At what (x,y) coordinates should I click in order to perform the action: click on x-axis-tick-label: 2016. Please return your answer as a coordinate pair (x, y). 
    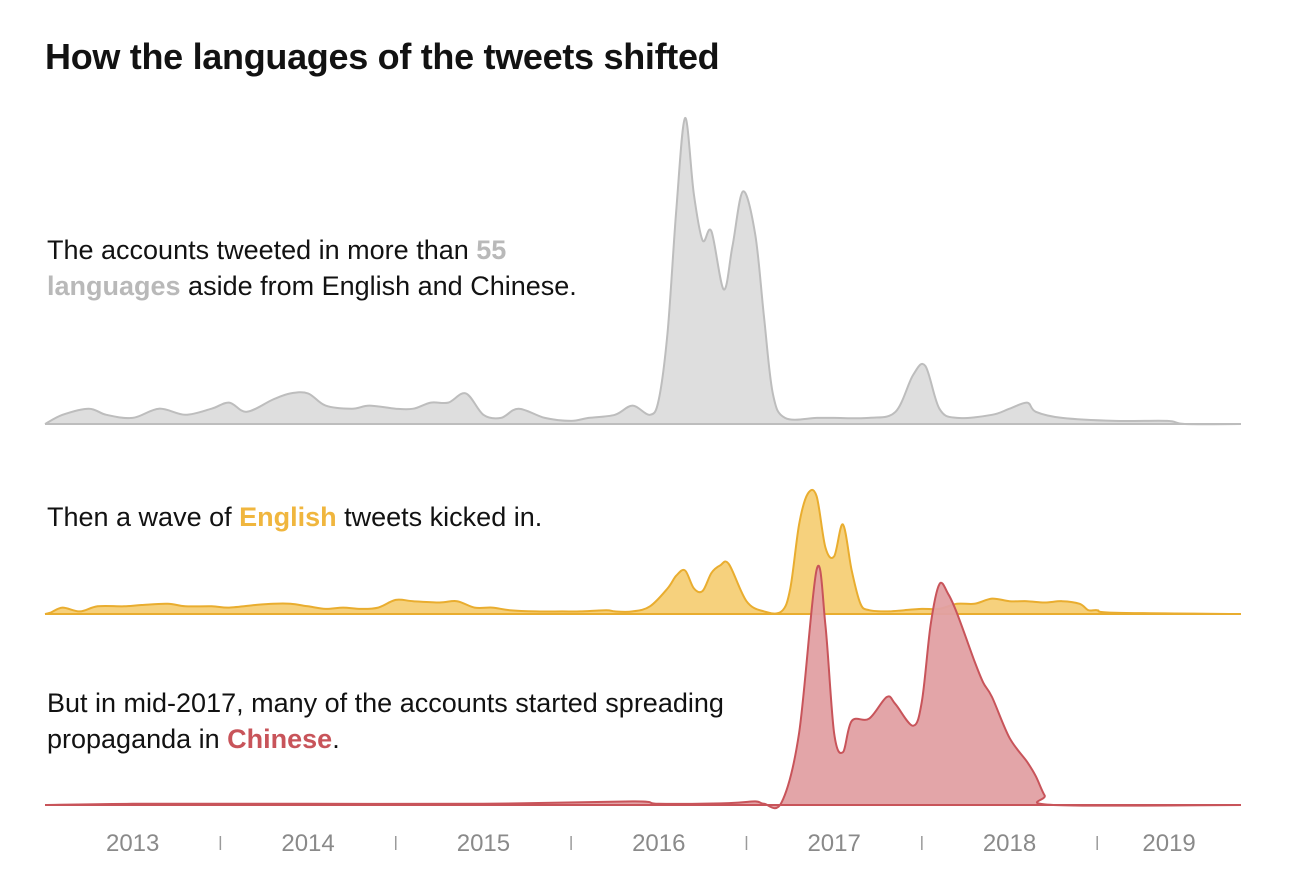
    Looking at the image, I should click on (658, 843).